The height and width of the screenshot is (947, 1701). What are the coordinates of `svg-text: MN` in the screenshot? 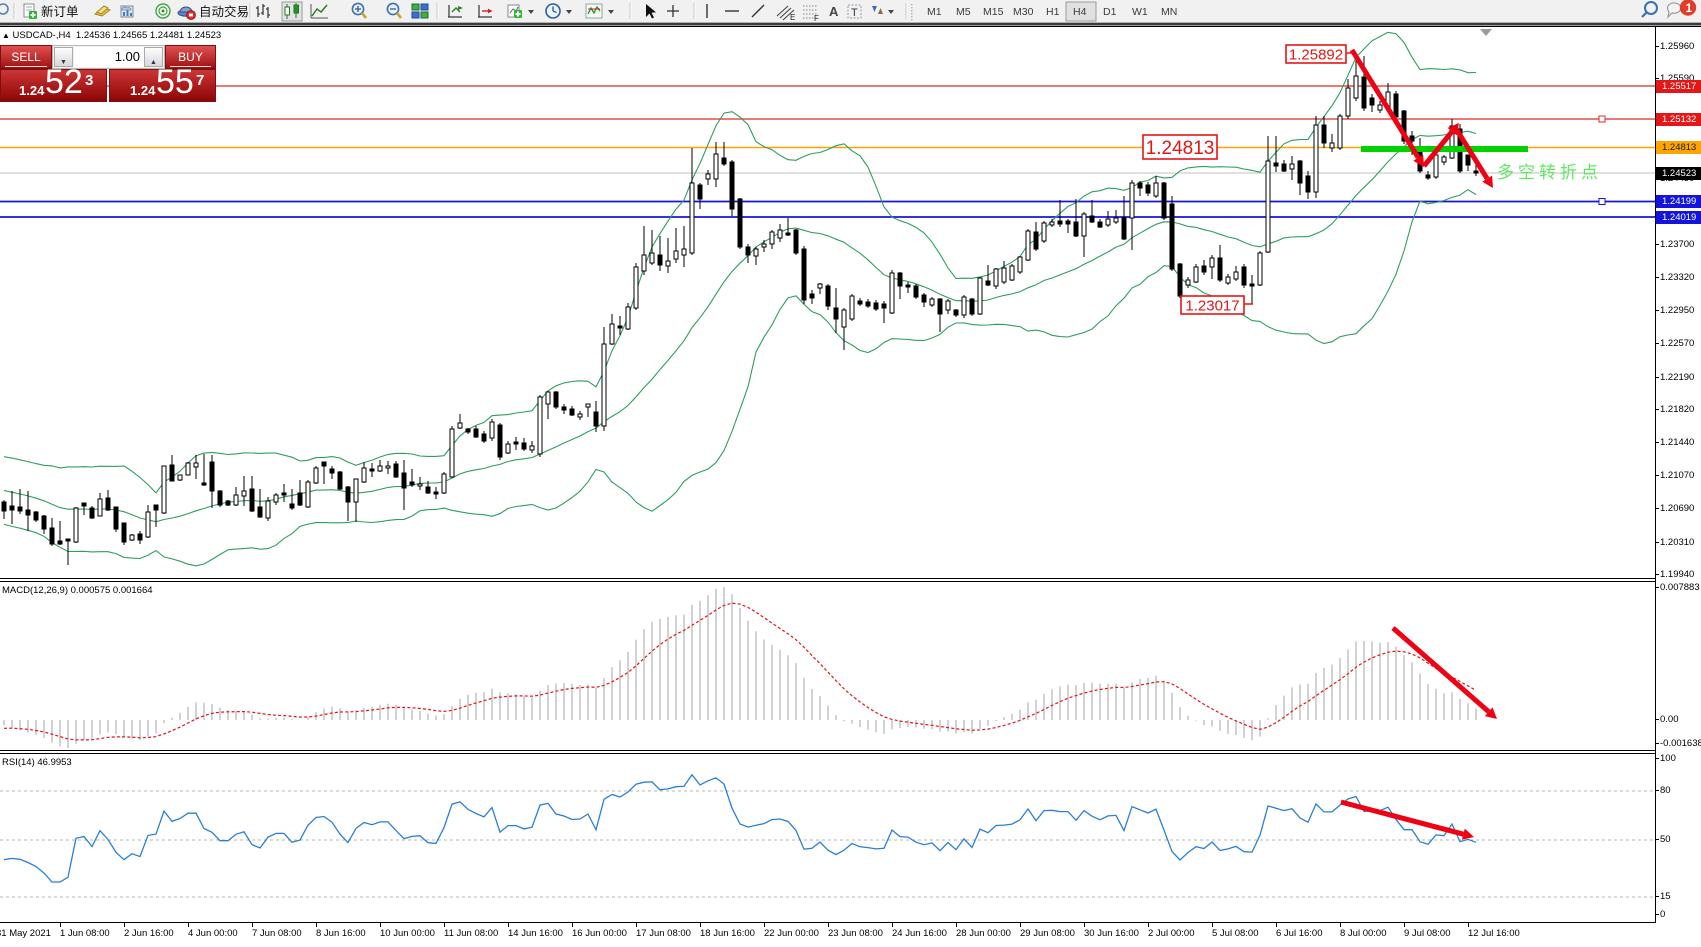 It's located at (1169, 12).